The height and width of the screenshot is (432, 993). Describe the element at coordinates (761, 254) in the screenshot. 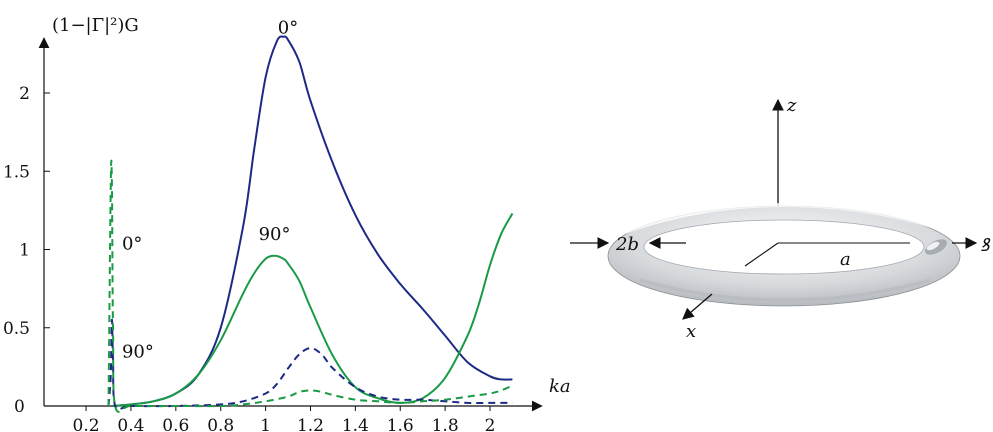

I see `x-axis-inner` at that location.